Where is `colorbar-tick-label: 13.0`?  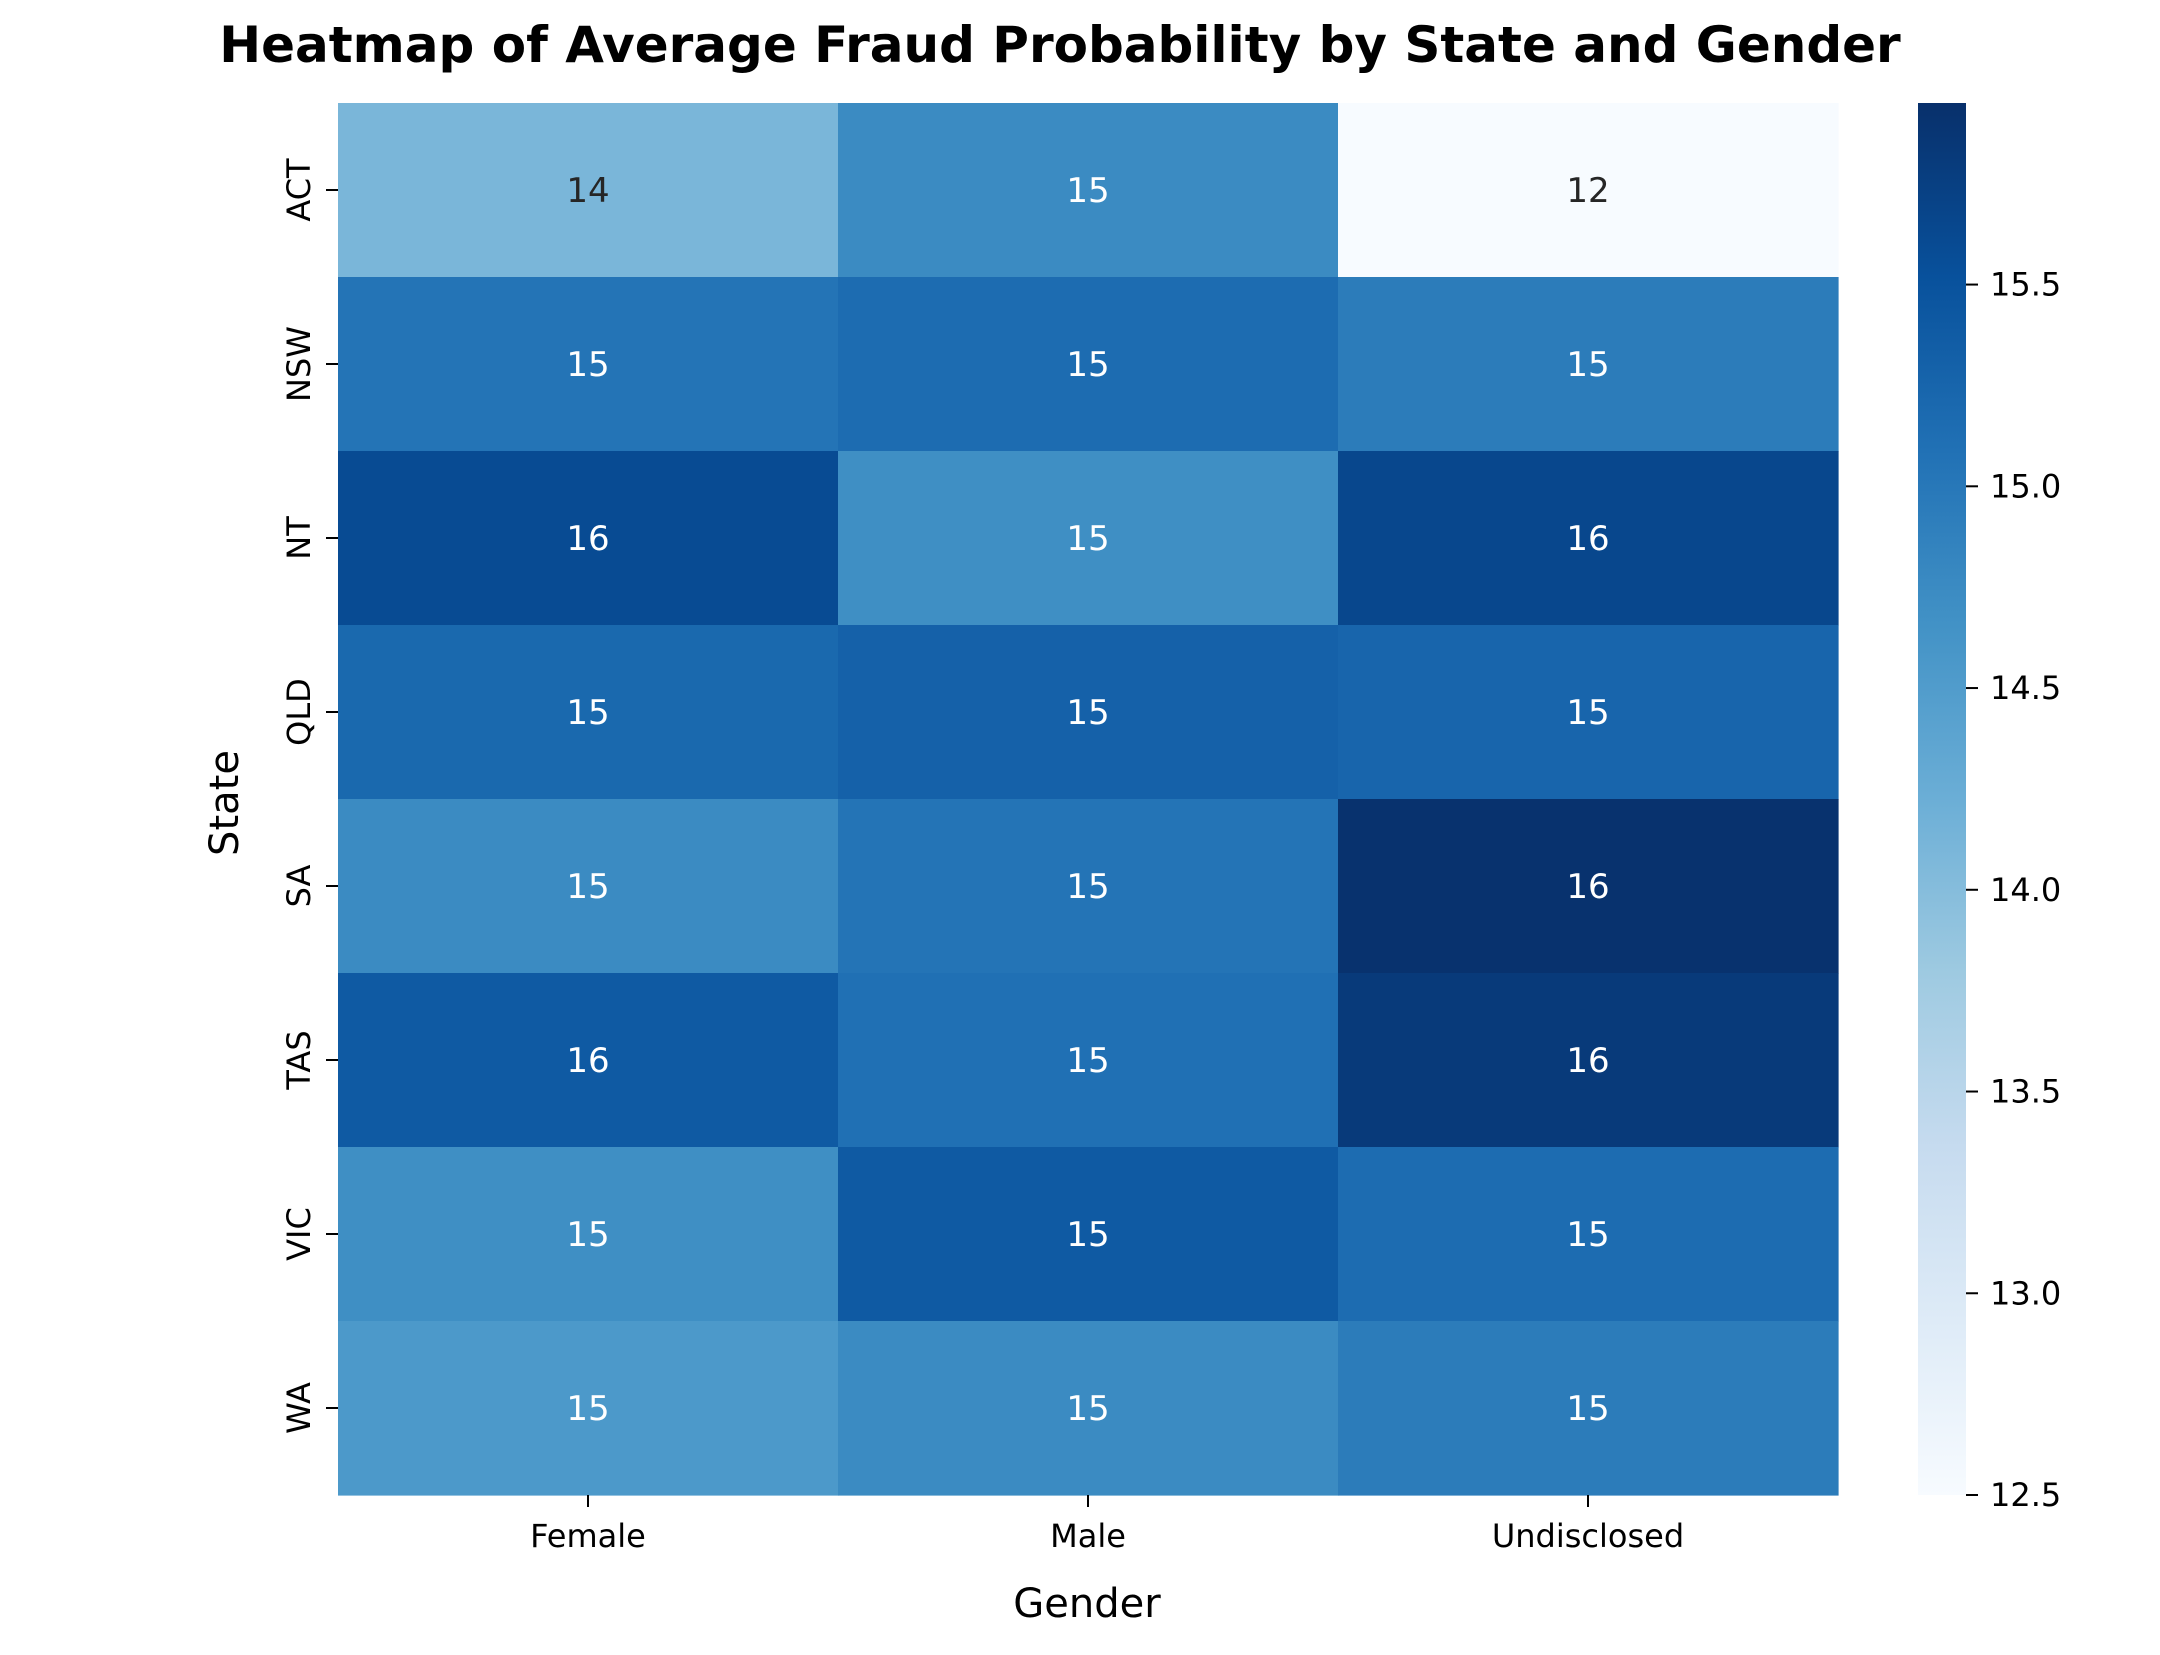
colorbar-tick-label: 13.0 is located at coordinates (2025, 1293).